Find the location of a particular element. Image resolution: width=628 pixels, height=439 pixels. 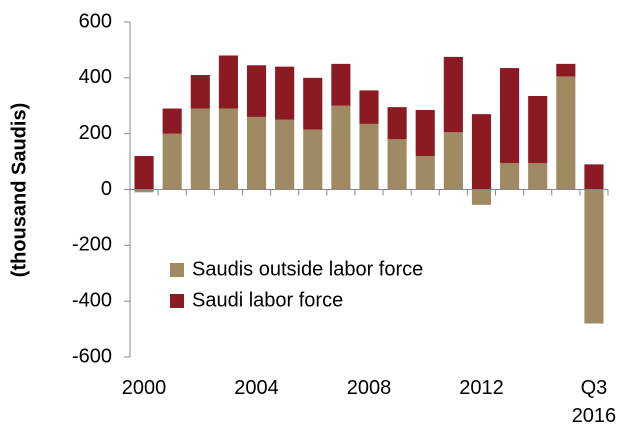

y-tick-label: -400 is located at coordinates (92, 300).